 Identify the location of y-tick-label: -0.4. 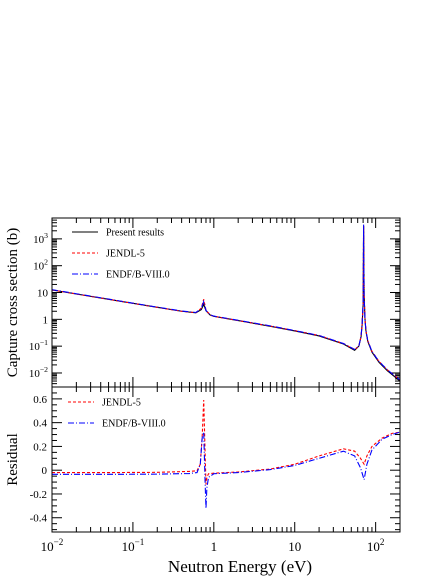
(39, 519).